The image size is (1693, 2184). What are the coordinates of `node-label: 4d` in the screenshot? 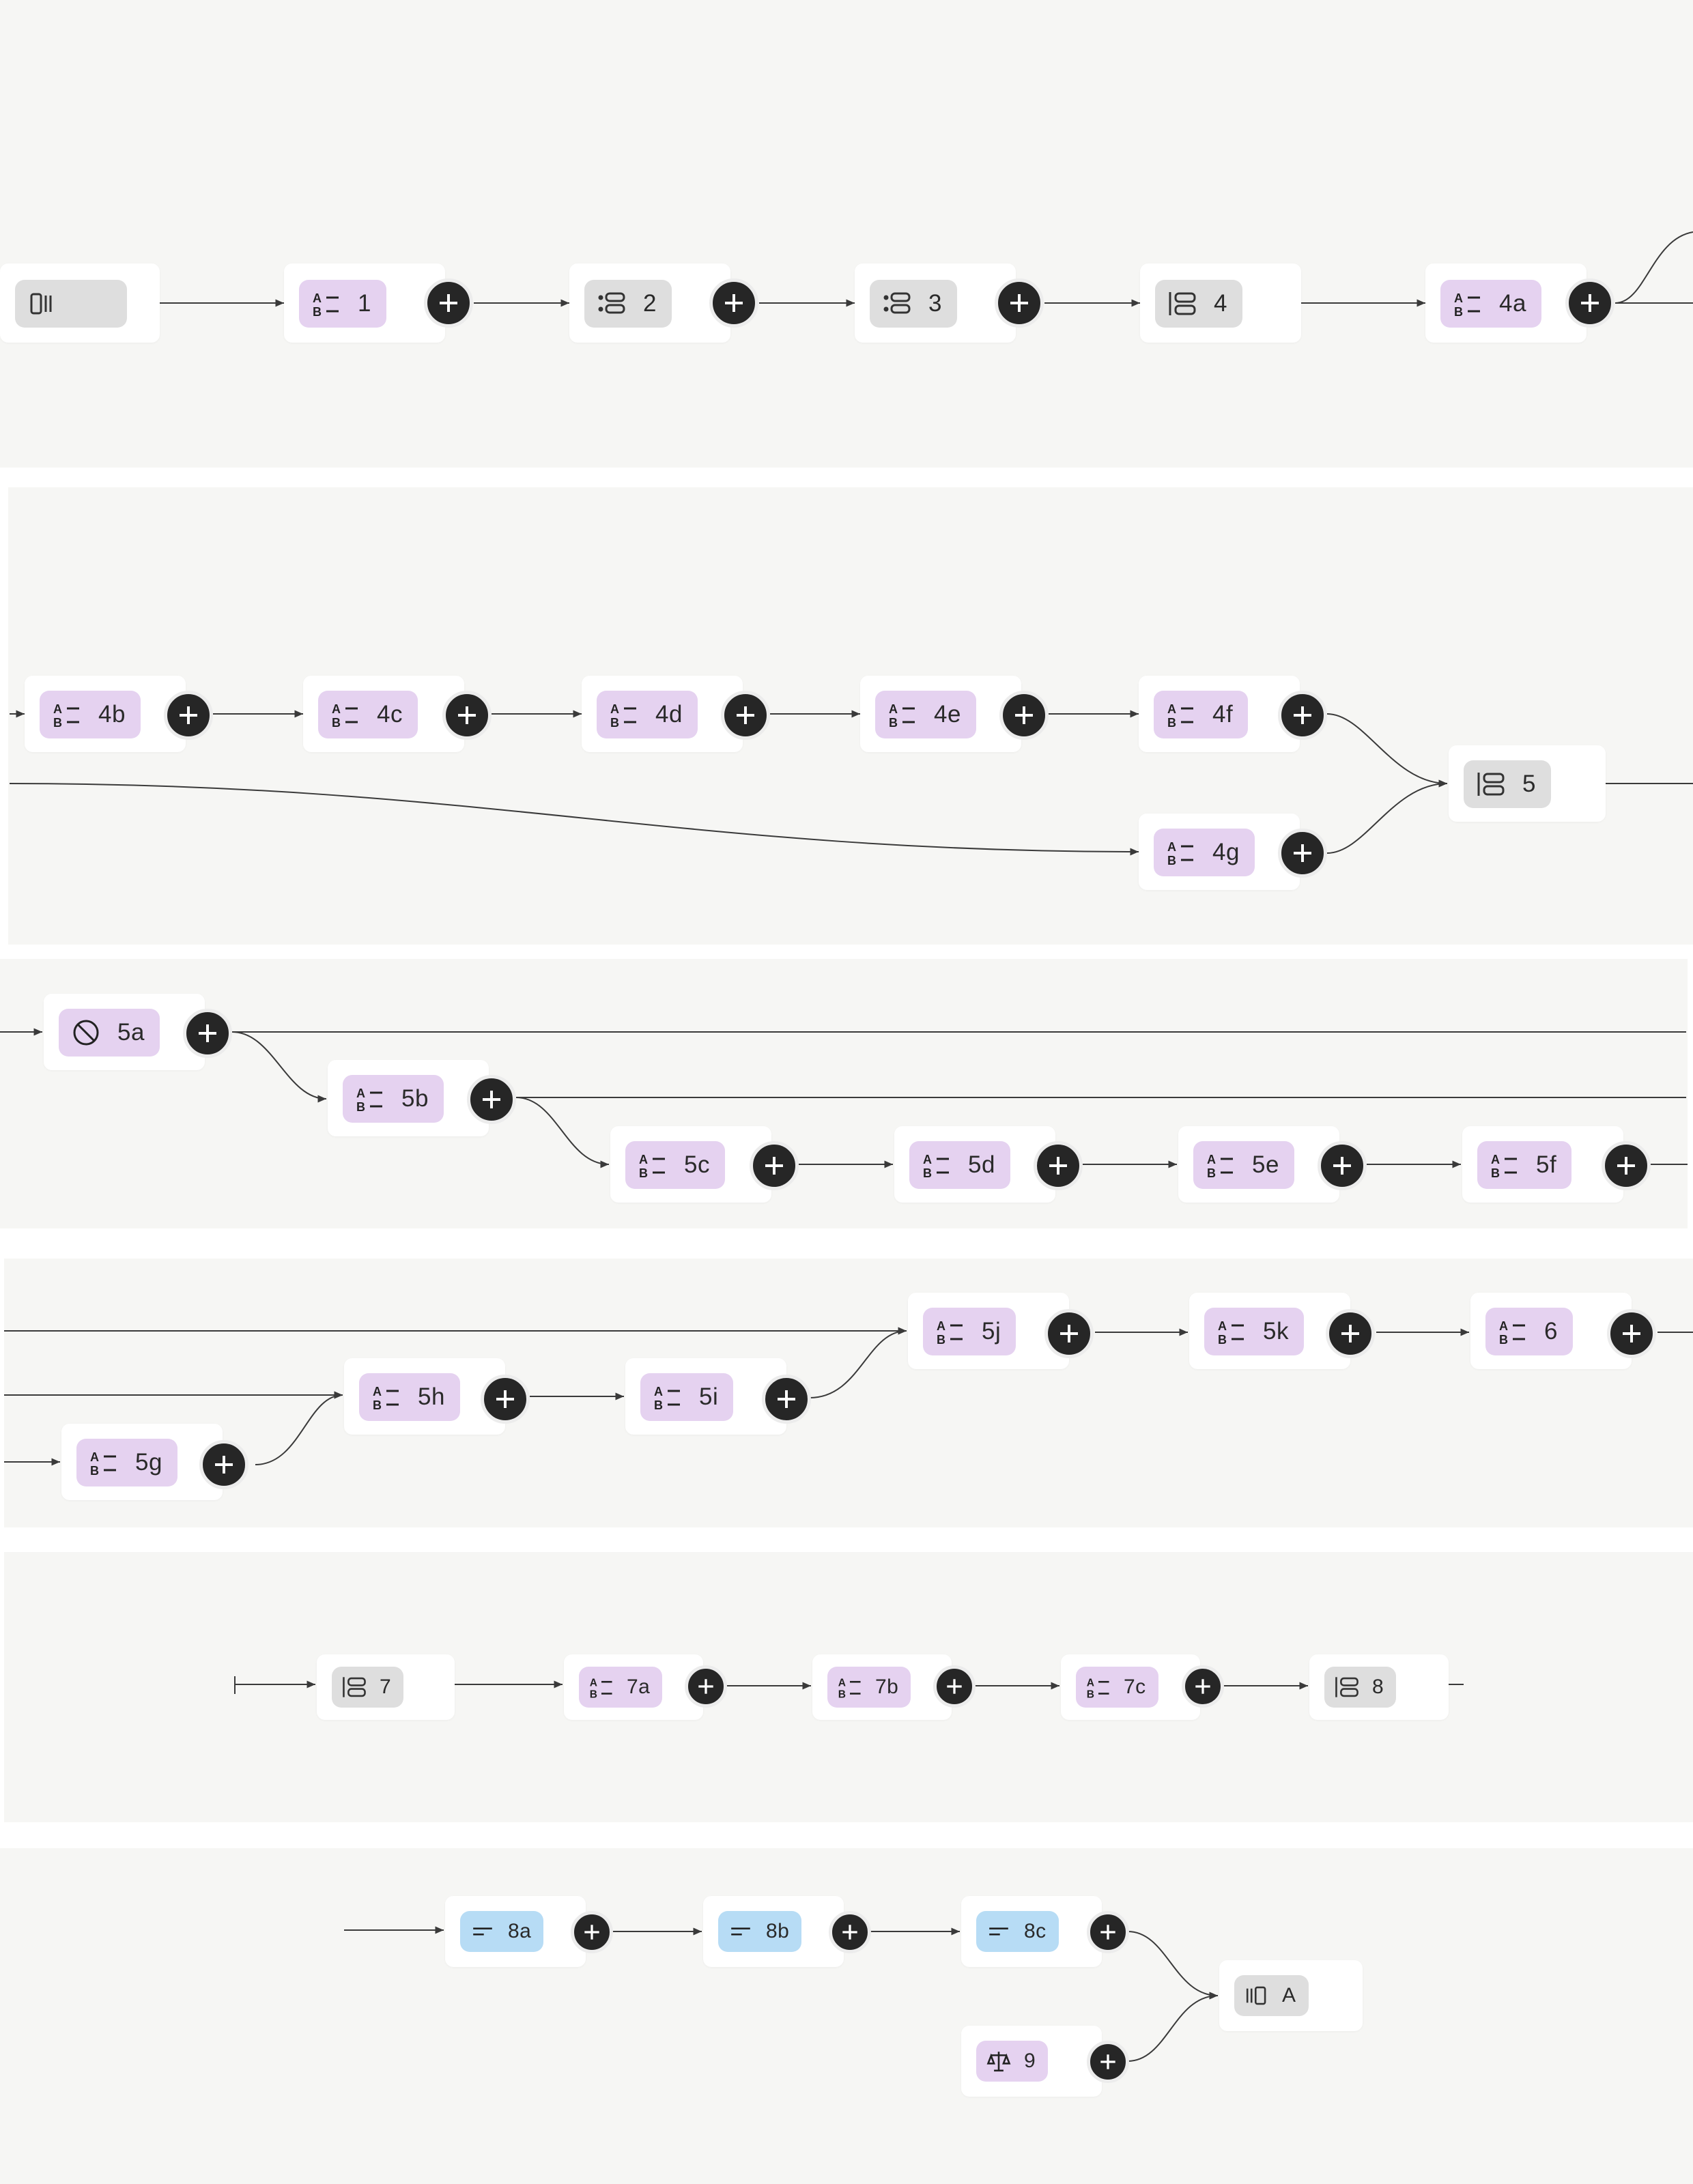 It's located at (669, 714).